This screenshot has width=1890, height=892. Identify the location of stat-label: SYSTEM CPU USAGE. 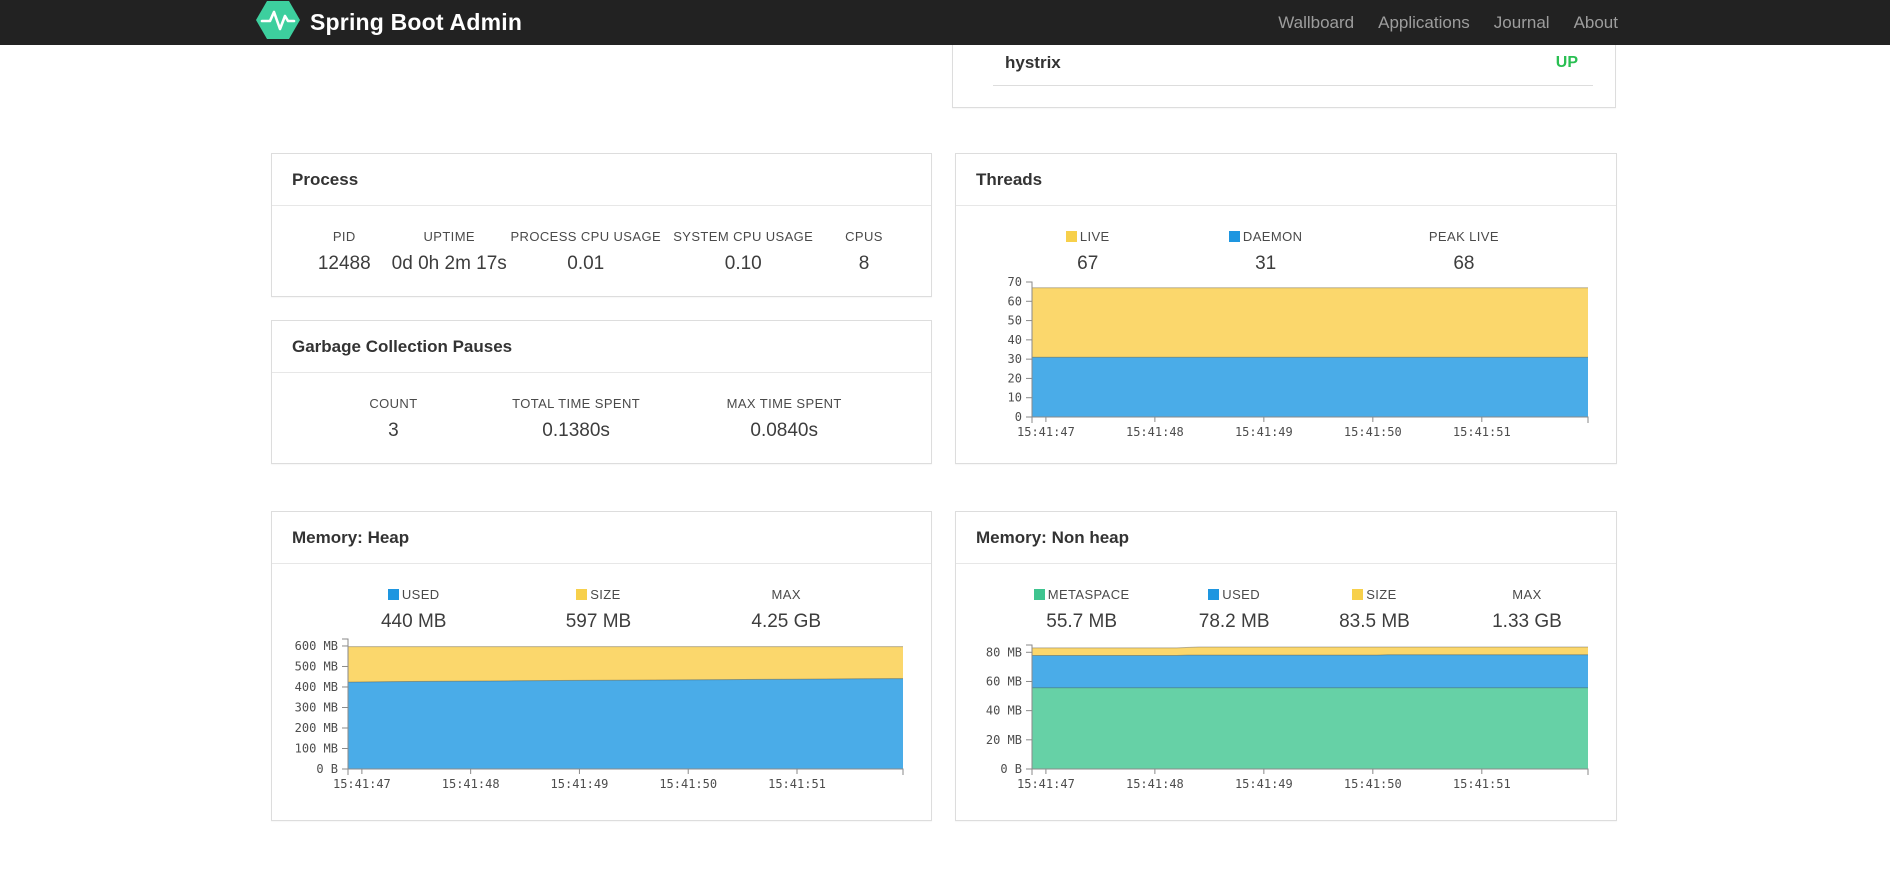
(743, 236).